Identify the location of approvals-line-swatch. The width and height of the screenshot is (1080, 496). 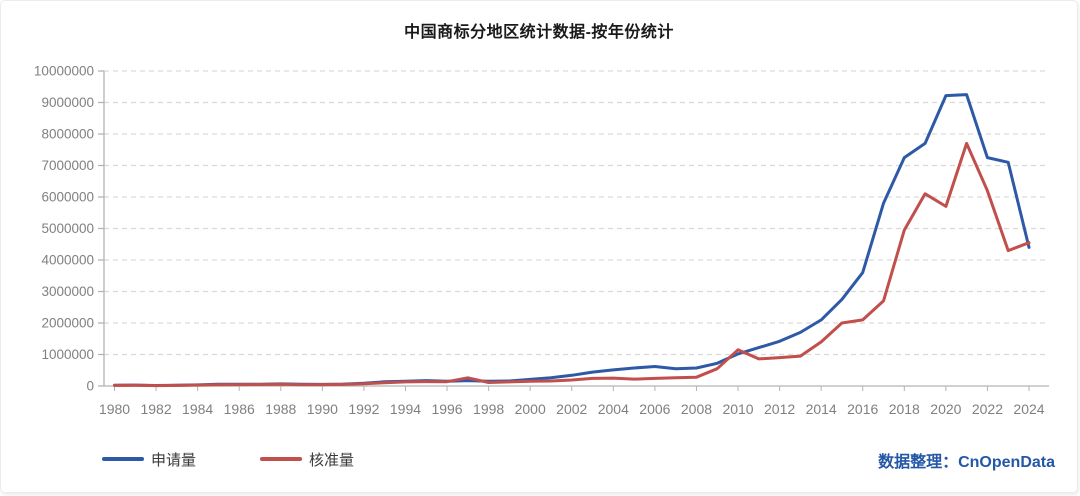
(281, 459).